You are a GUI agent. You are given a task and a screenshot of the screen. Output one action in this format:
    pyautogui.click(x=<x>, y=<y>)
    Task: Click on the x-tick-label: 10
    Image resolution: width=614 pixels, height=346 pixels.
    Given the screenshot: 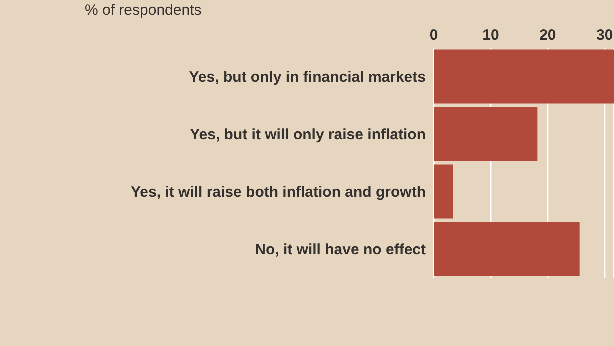 What is the action you would take?
    pyautogui.click(x=491, y=35)
    